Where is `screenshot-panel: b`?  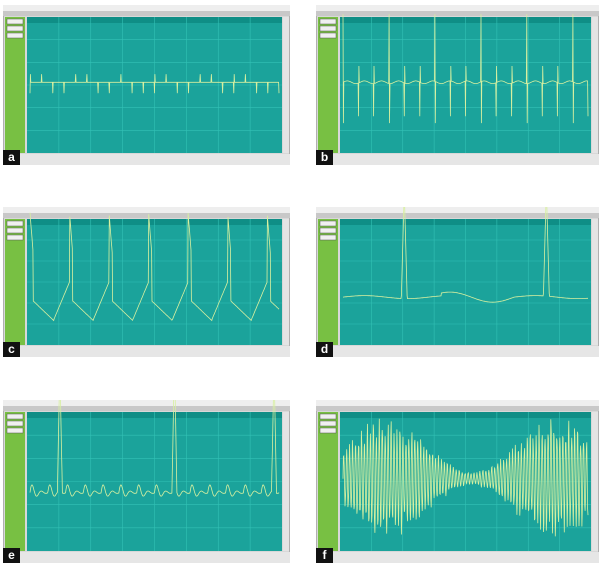 screenshot-panel: b is located at coordinates (457, 85).